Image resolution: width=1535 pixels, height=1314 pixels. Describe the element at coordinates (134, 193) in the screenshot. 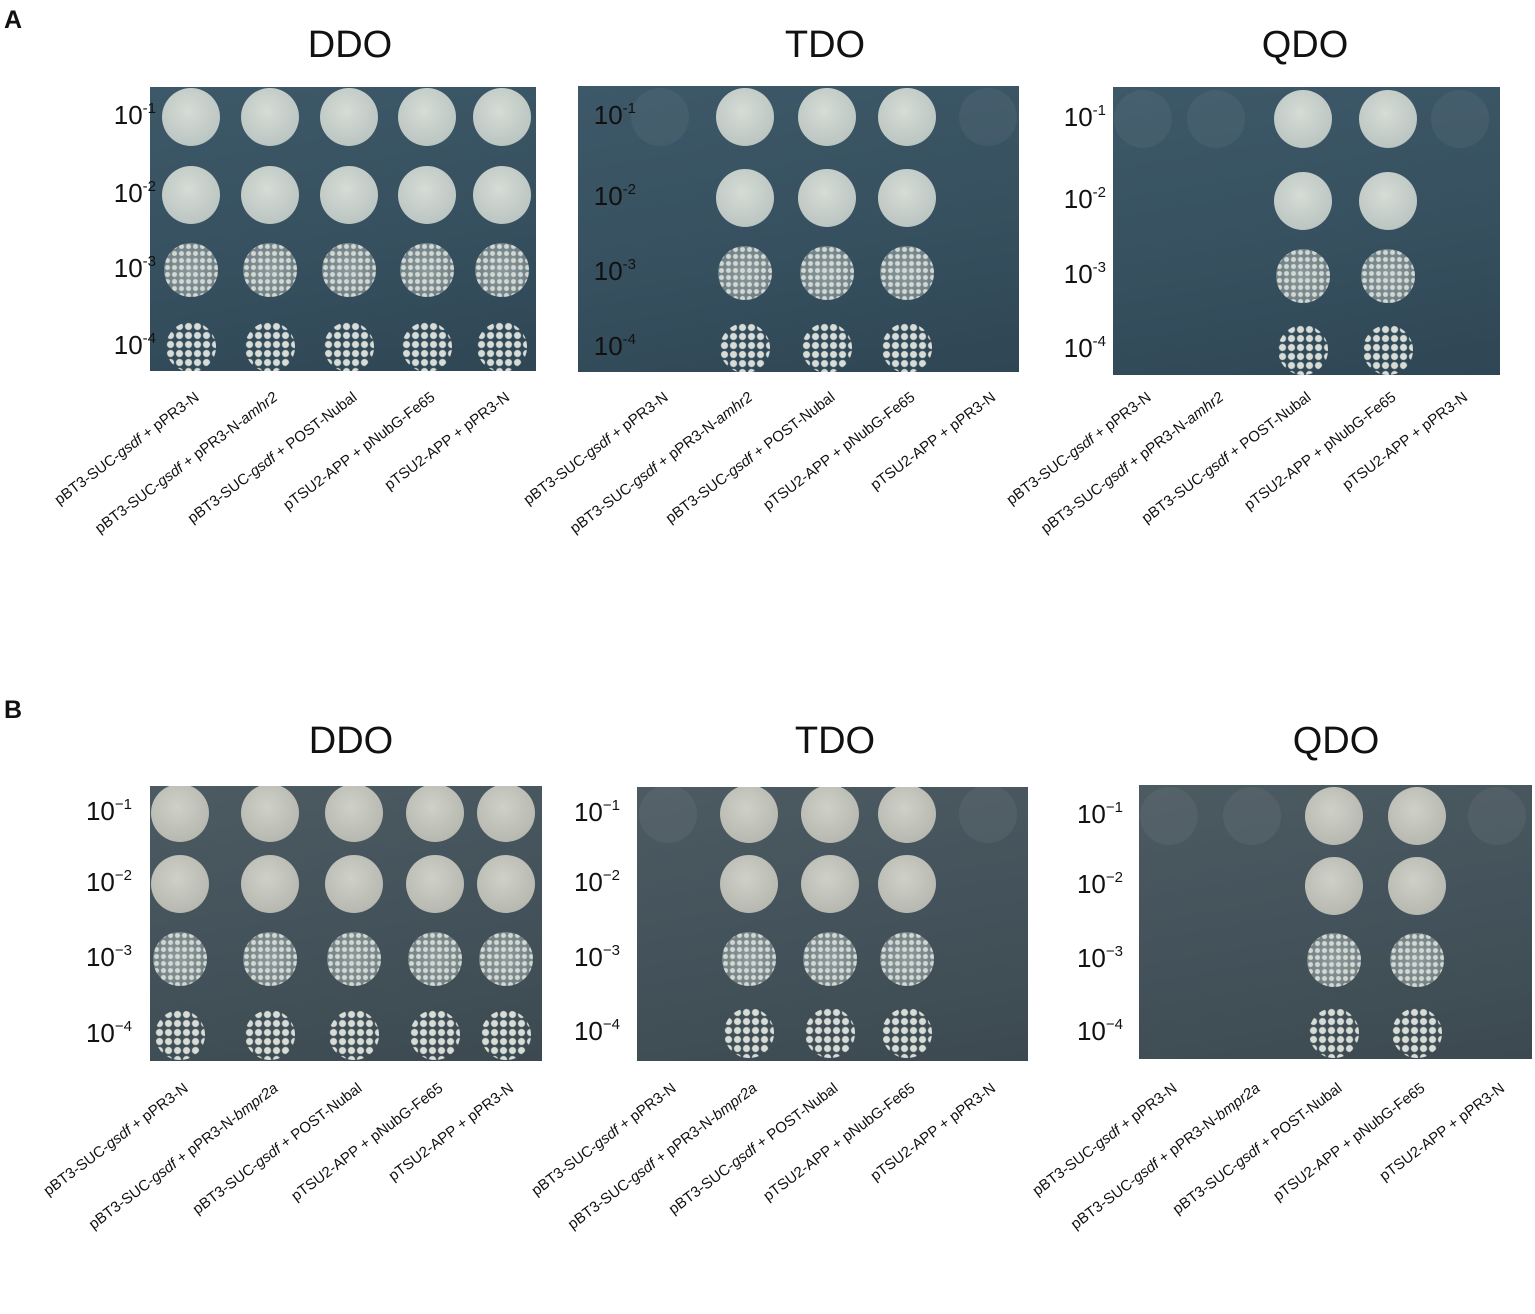

I see `dilution-label: 10-2` at that location.